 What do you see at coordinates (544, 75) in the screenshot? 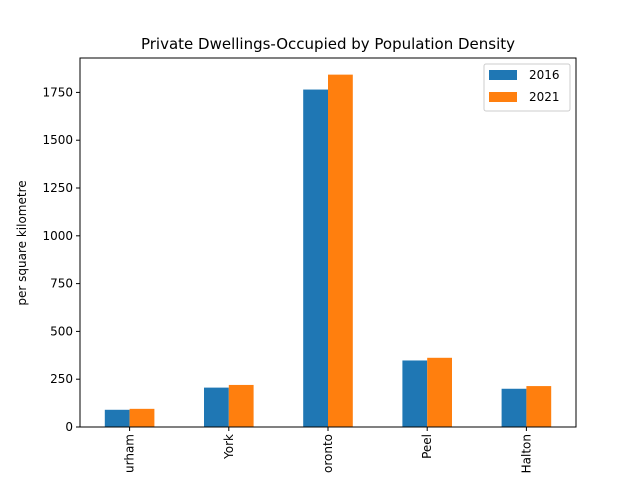
I see `legend-label-2016: 2016` at bounding box center [544, 75].